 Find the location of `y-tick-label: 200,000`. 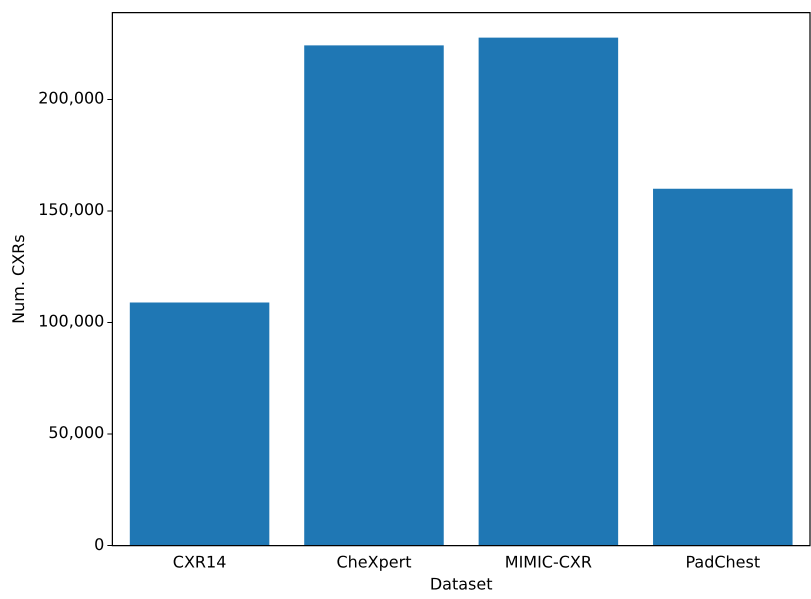

y-tick-label: 200,000 is located at coordinates (71, 98).